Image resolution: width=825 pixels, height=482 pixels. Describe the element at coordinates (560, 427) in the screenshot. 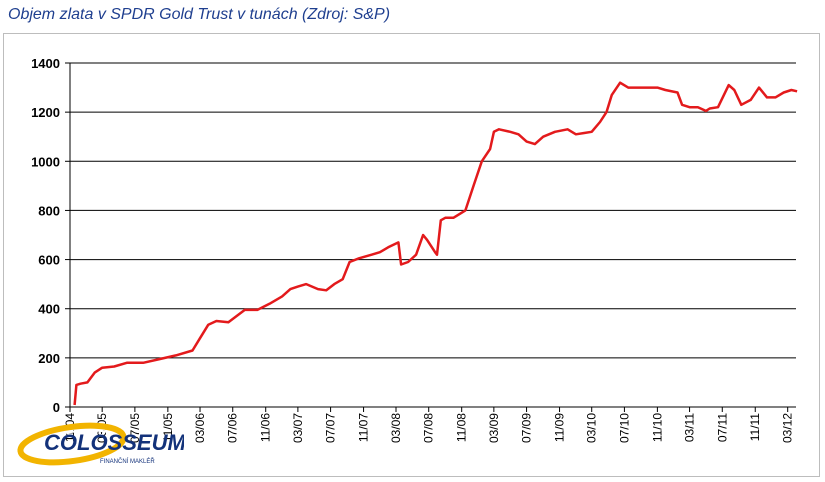

I see `x-tick-label-15: 11/09` at that location.